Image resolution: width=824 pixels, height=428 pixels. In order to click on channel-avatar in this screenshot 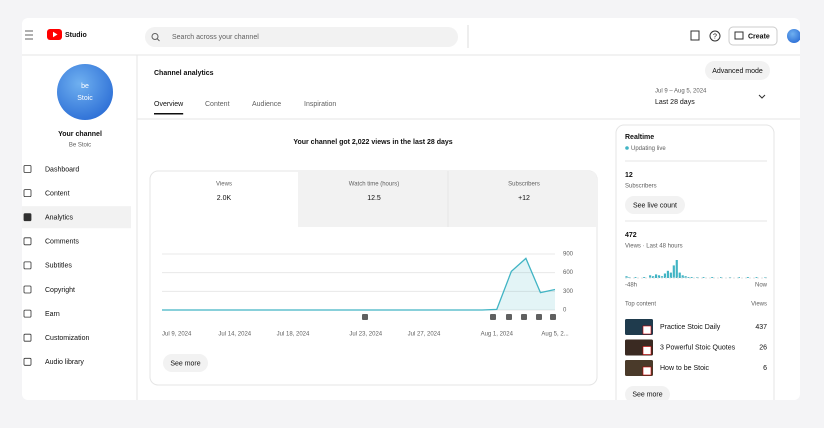, I will do `click(85, 92)`.